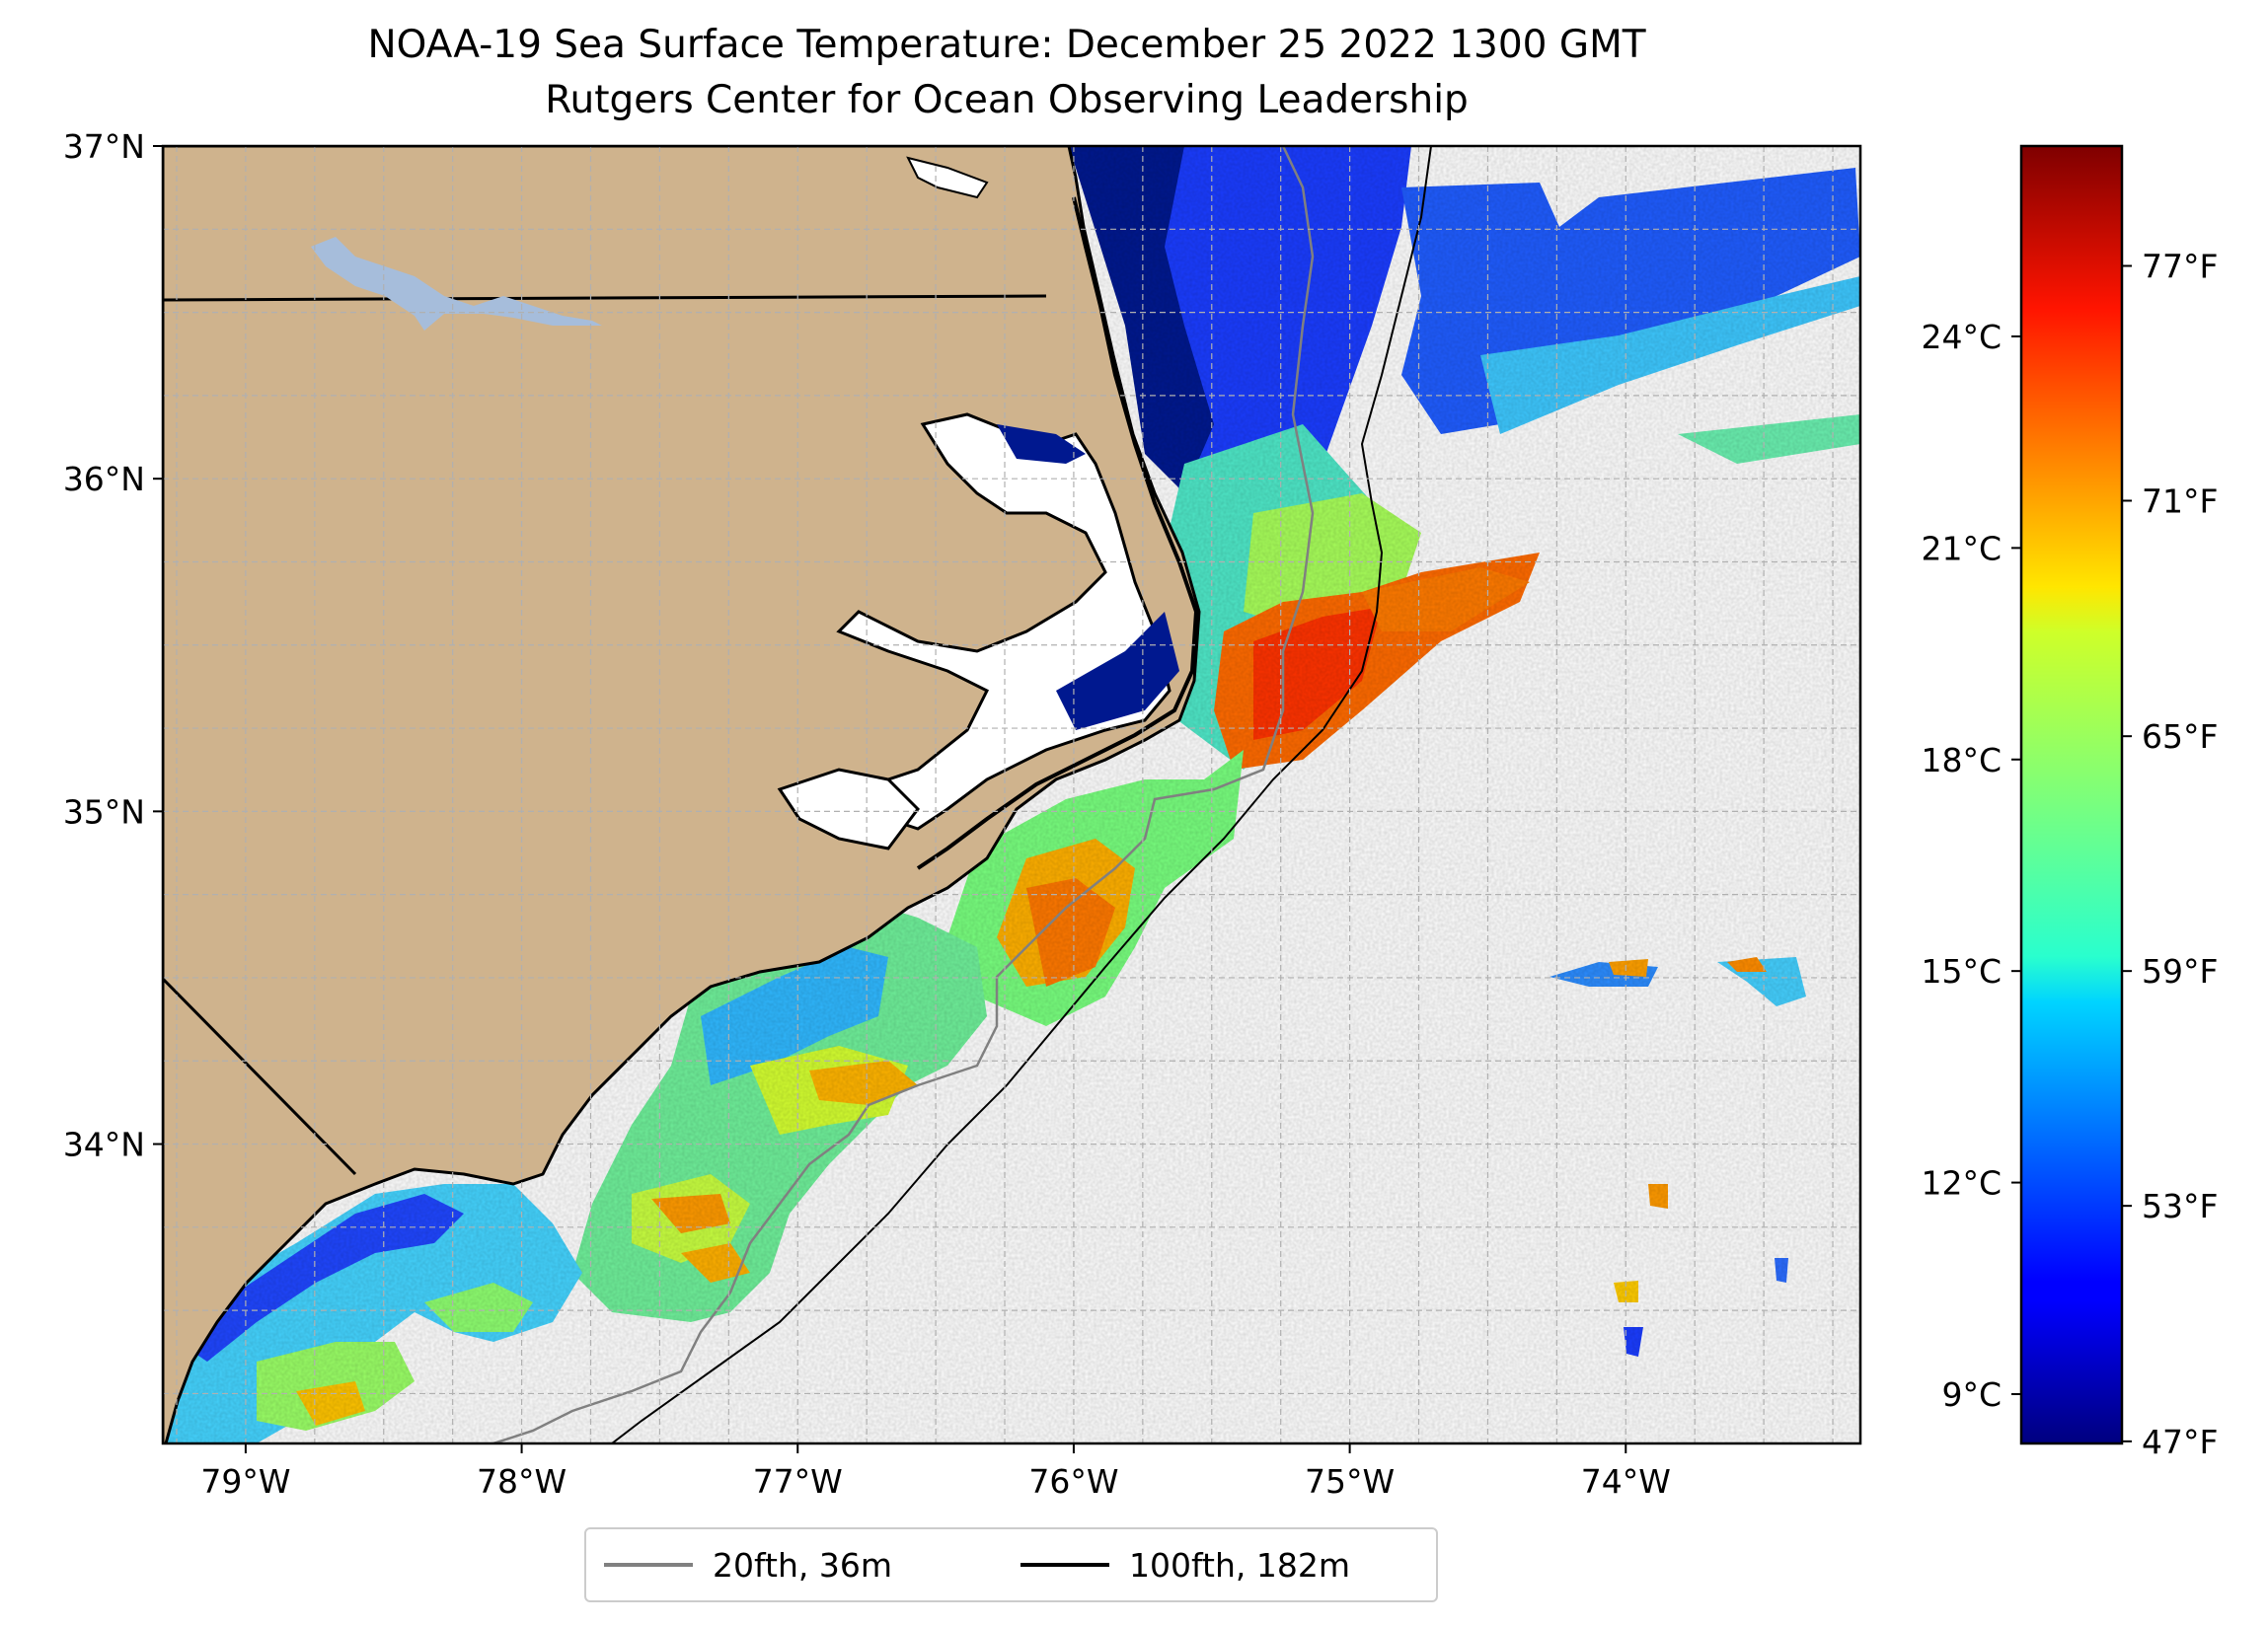 The image size is (2268, 1626). What do you see at coordinates (2180, 500) in the screenshot?
I see `colorbar-f-label: 71°F` at bounding box center [2180, 500].